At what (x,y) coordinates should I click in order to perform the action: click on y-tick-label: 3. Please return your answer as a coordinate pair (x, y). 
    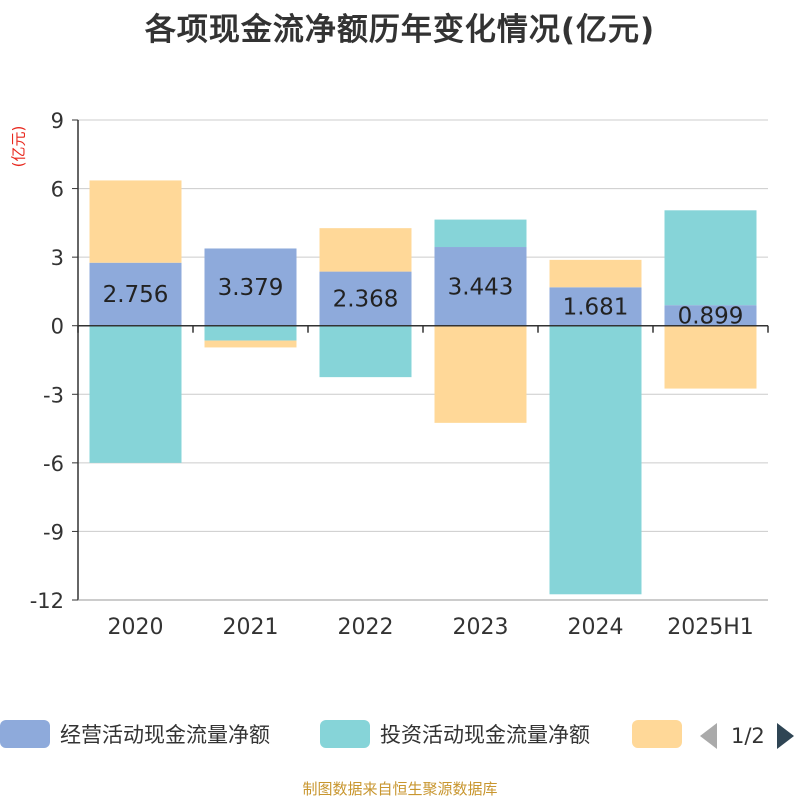
    Looking at the image, I should click on (57, 258).